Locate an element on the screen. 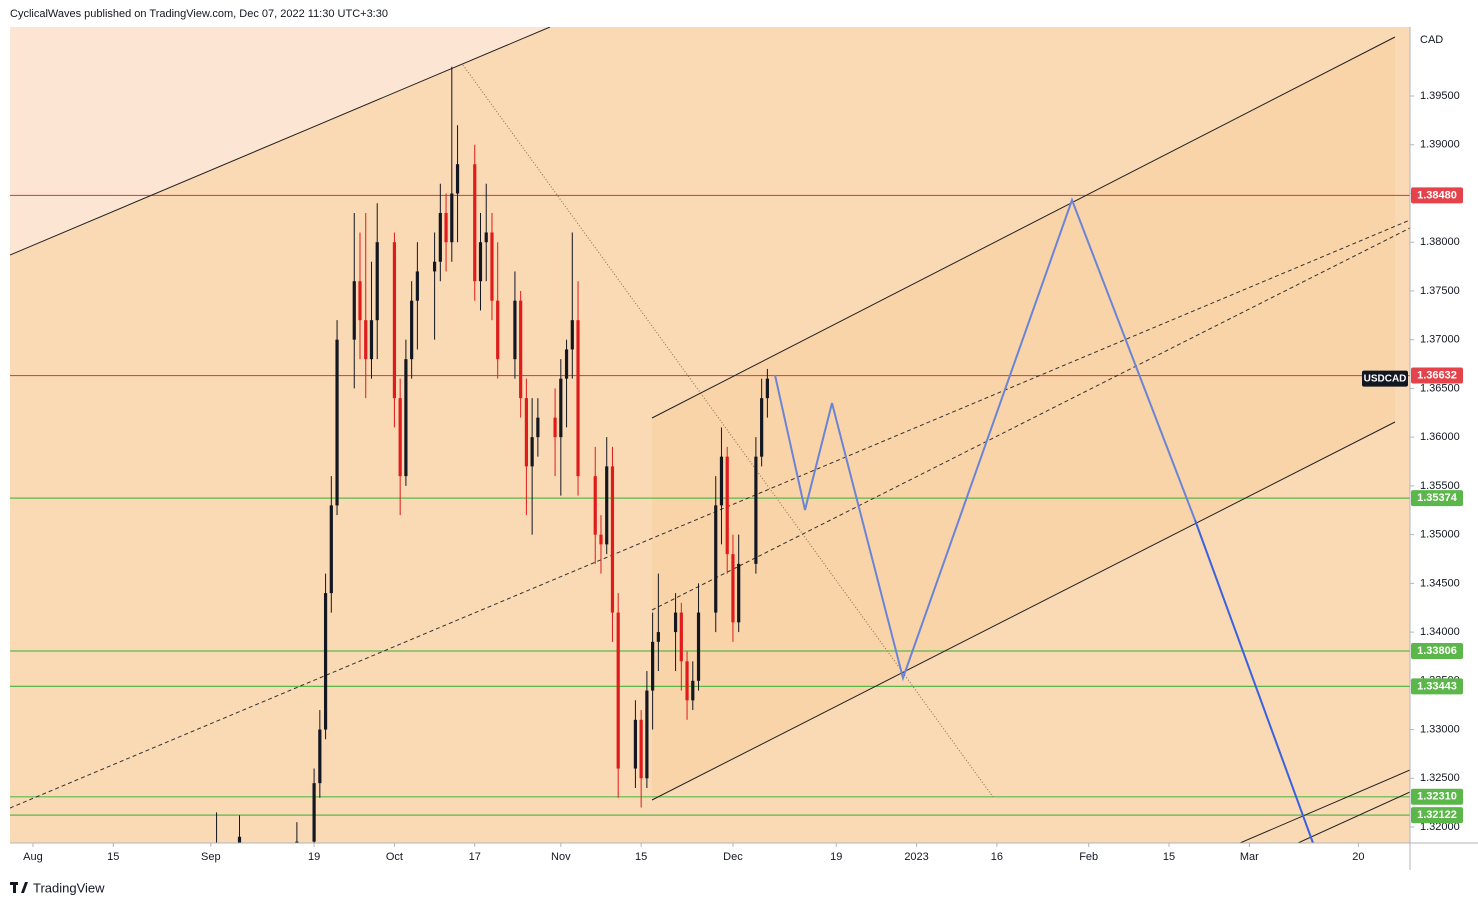 The width and height of the screenshot is (1478, 912). footer-logo is located at coordinates (19, 887).